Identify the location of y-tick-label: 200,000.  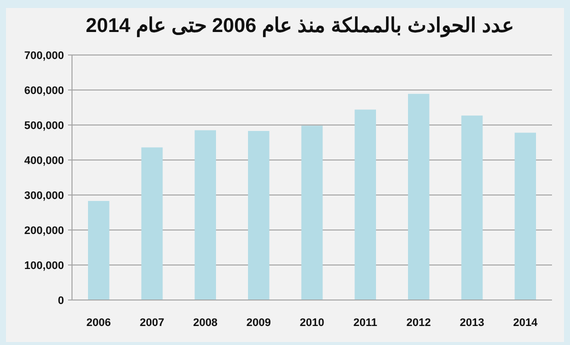
(44, 231).